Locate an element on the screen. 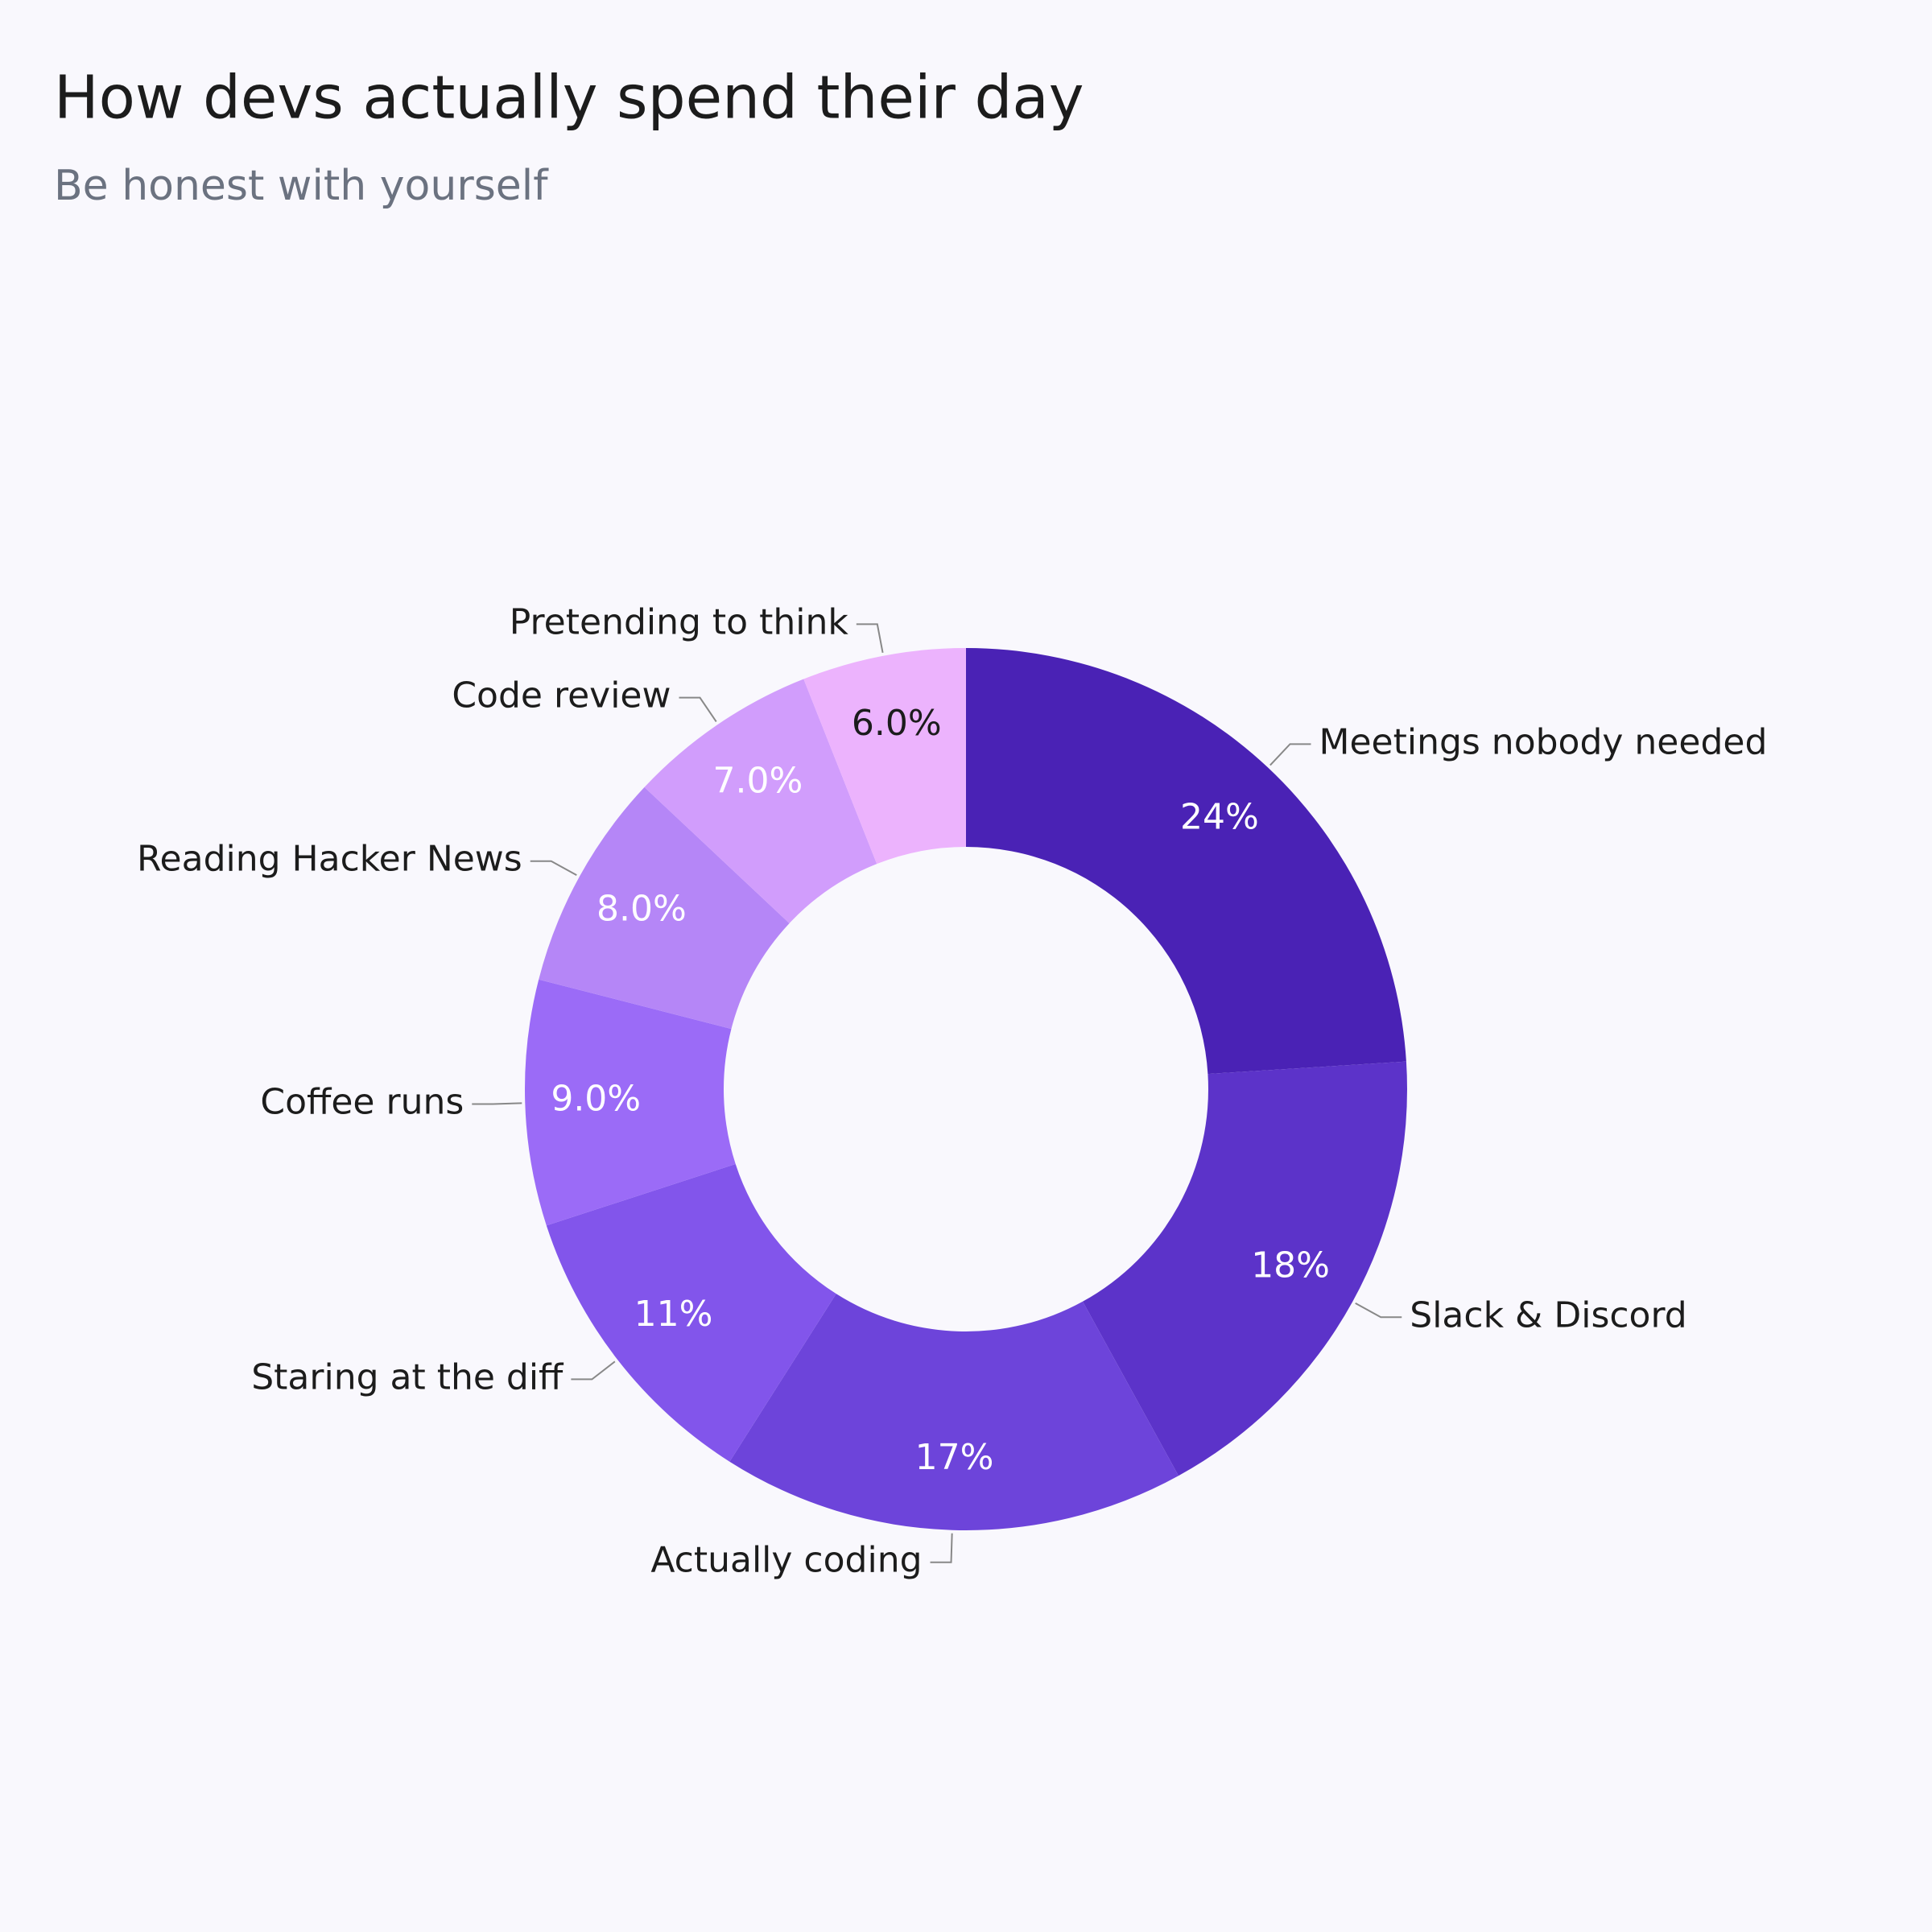 This screenshot has height=1932, width=1932. value-label: 17% is located at coordinates (954, 1457).